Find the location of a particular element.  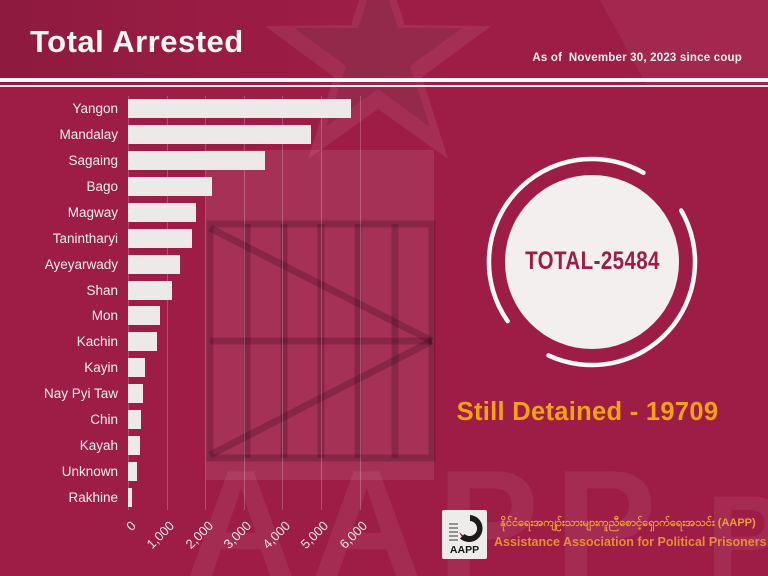

bar-unknown is located at coordinates (133, 471).